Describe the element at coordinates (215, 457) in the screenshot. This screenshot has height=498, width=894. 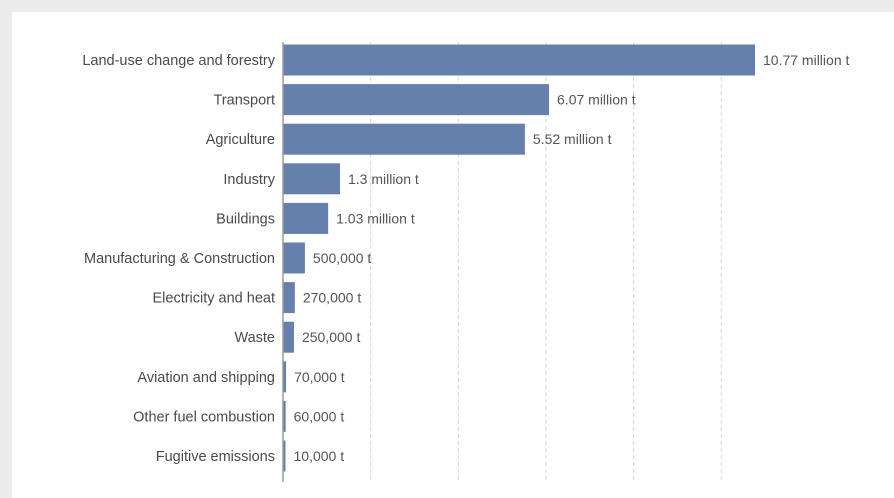
I see `category-label: Fugitive emissions` at that location.